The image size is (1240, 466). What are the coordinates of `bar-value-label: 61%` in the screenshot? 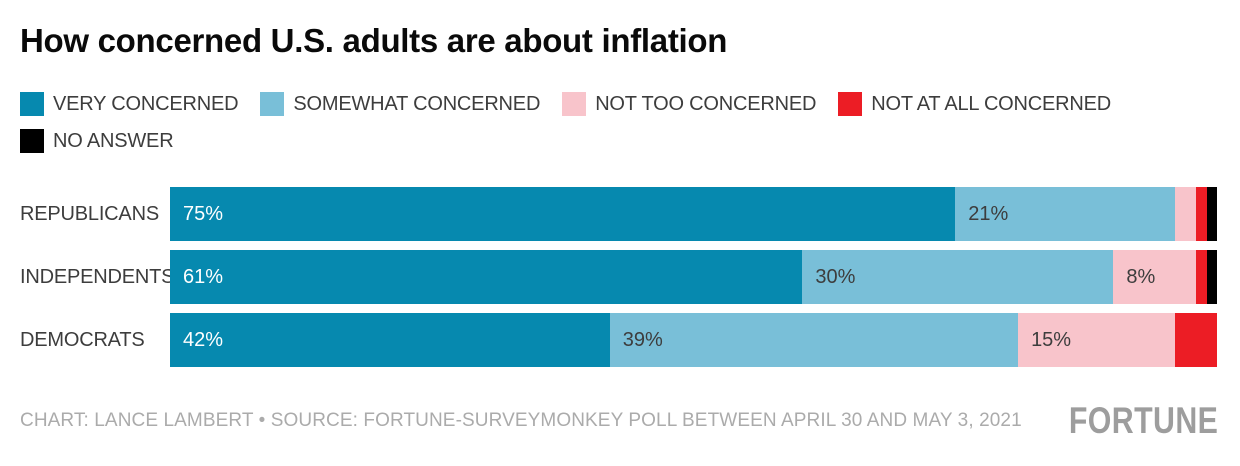 It's located at (203, 276).